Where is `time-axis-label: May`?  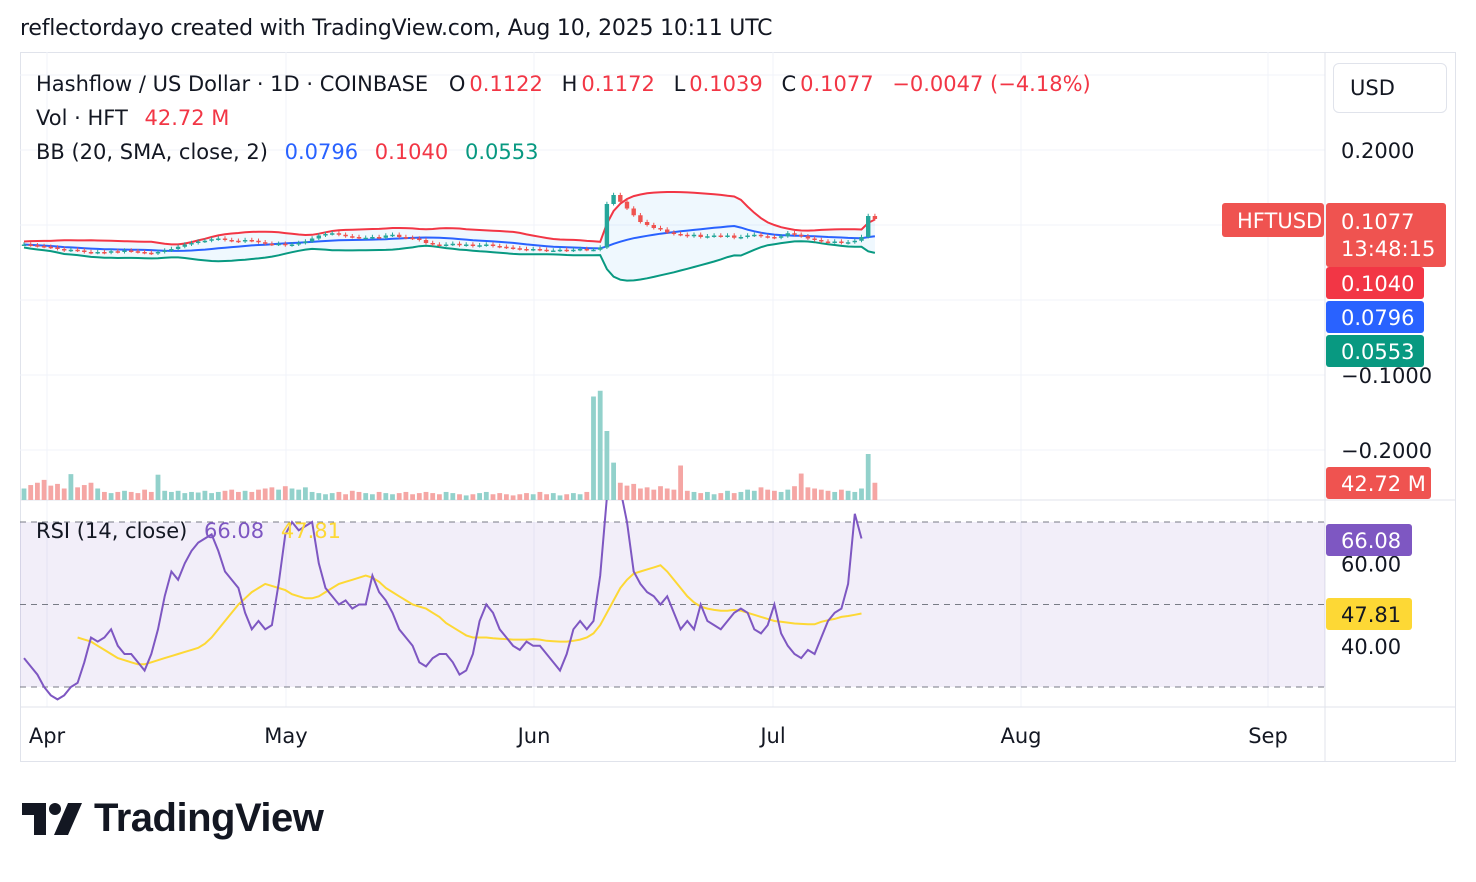 time-axis-label: May is located at coordinates (285, 736).